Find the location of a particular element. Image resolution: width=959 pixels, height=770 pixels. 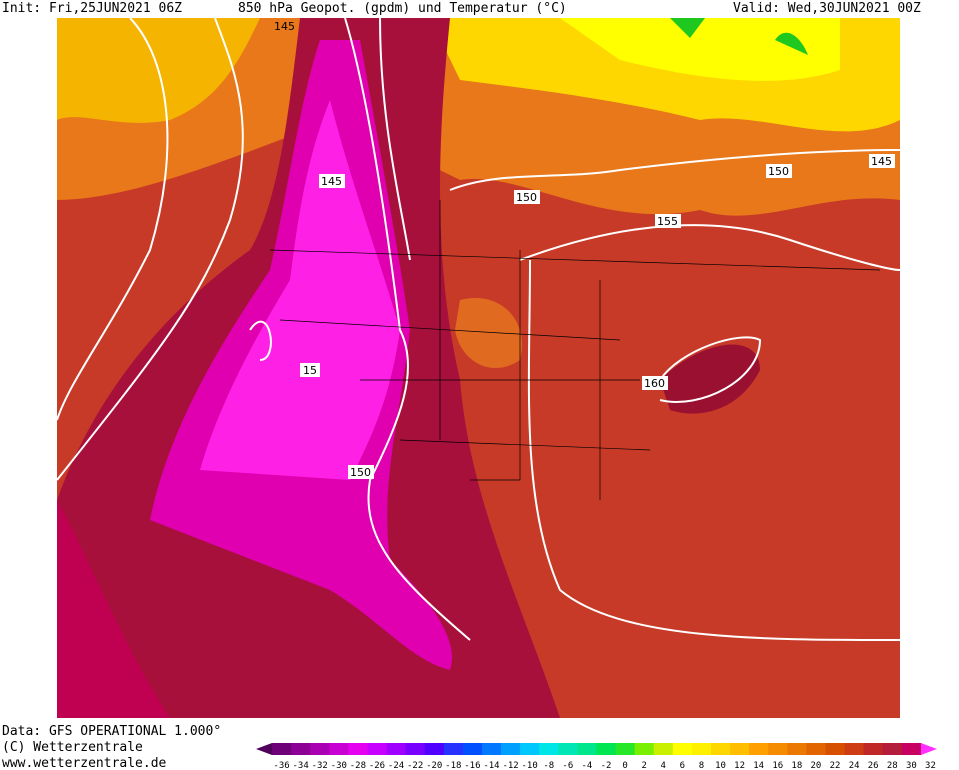

colorbar-label: -14 is located at coordinates (491, 765).